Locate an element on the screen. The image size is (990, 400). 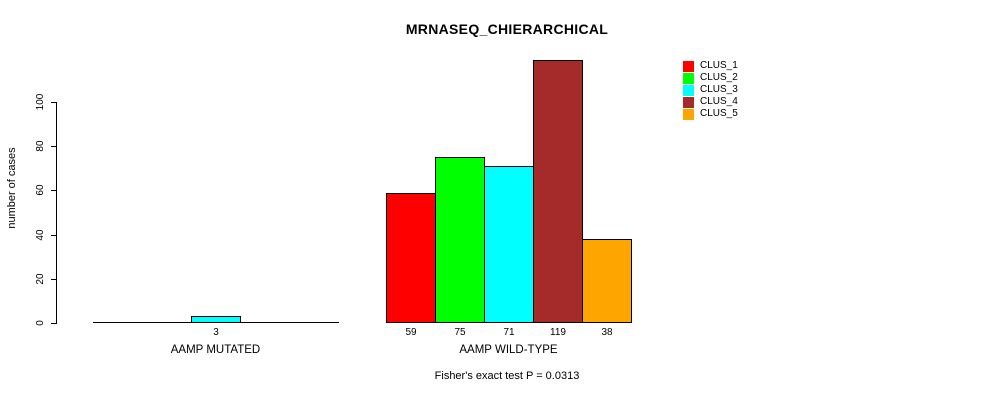
legend-item: CLUS_4 is located at coordinates (710, 102).